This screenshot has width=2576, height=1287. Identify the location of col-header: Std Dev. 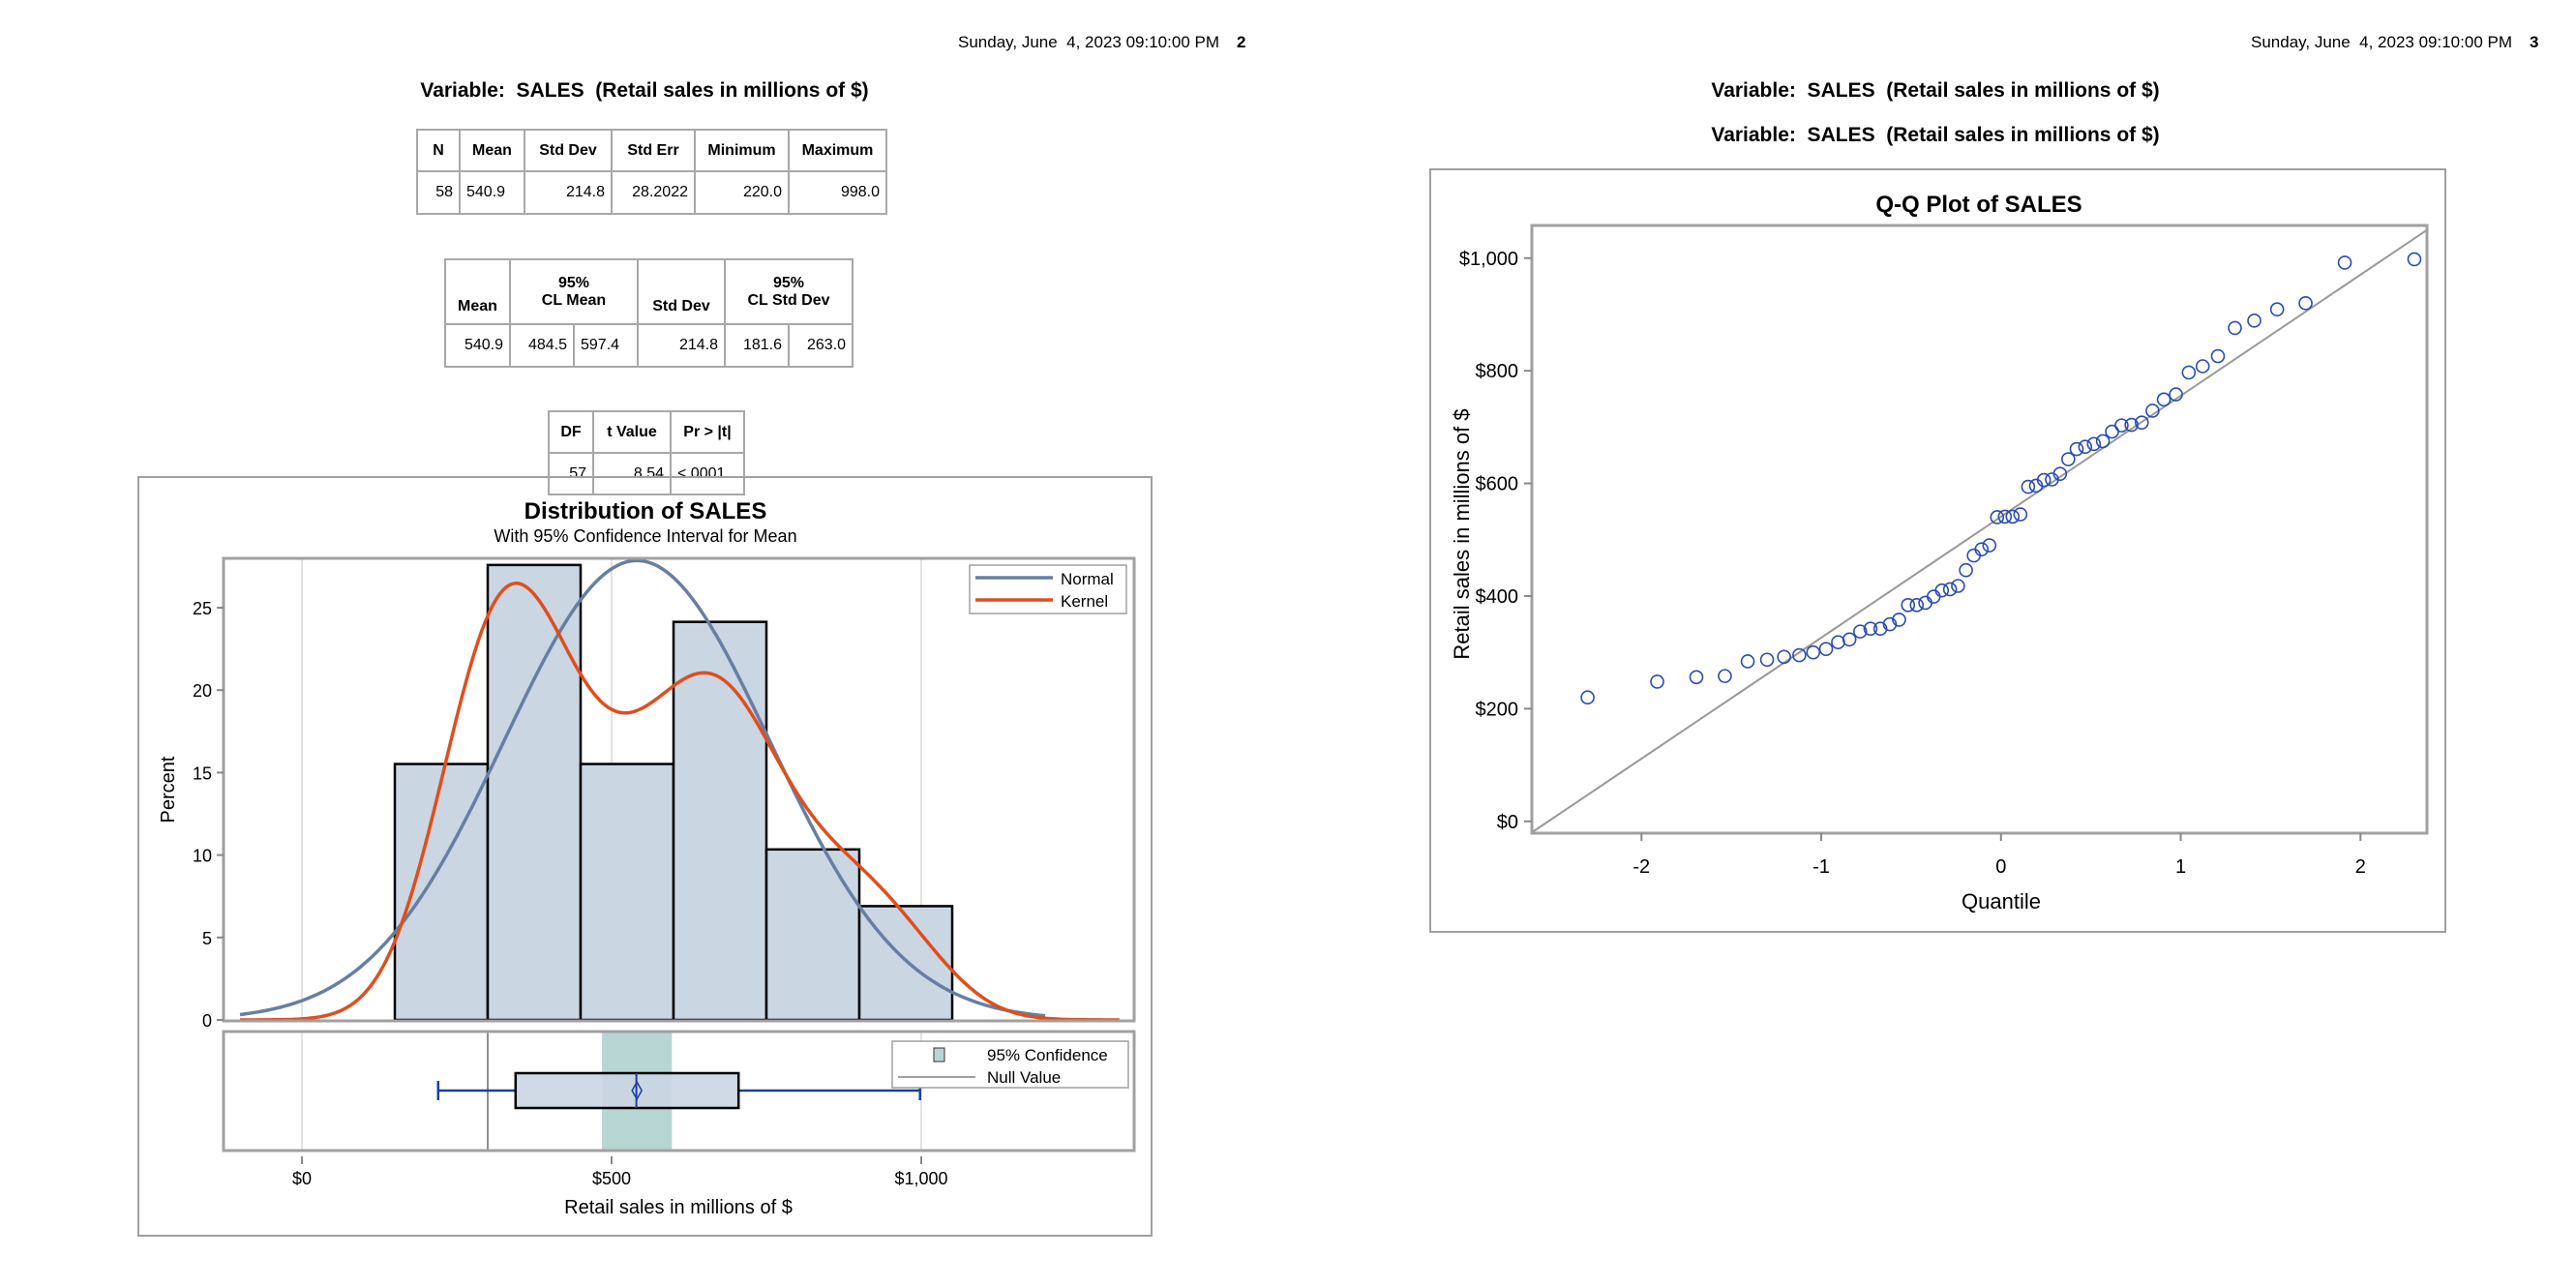
(568, 150).